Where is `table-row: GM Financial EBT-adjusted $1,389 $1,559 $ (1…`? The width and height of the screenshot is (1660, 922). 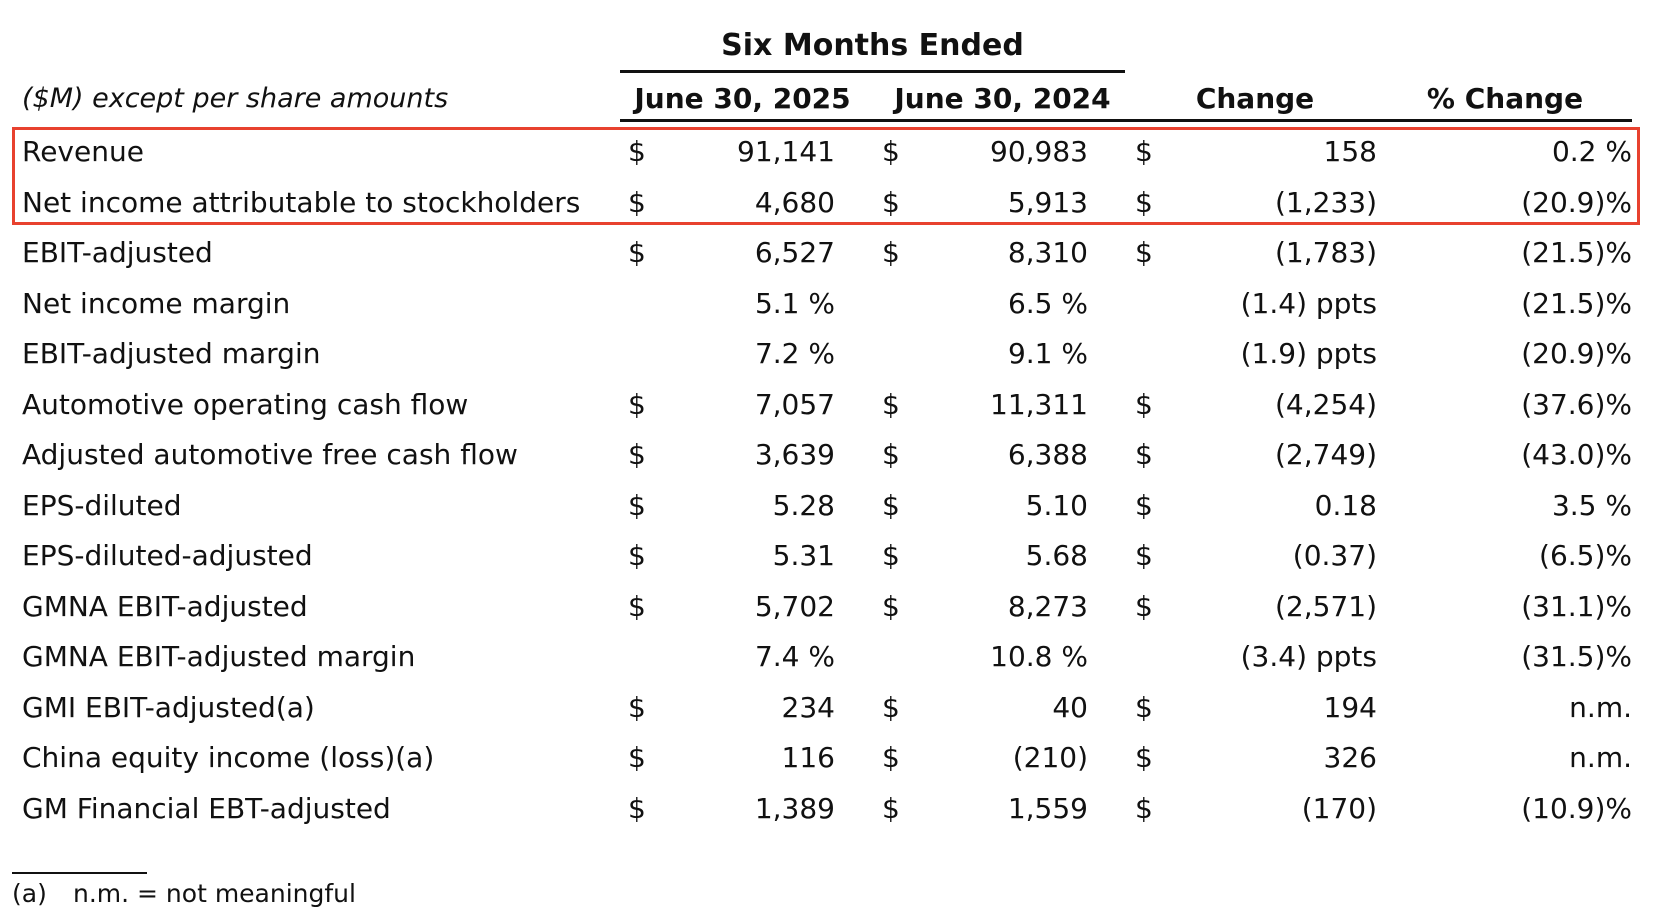 table-row: GM Financial EBT-adjusted $1,389 $1,559 $ (1… is located at coordinates (830, 809).